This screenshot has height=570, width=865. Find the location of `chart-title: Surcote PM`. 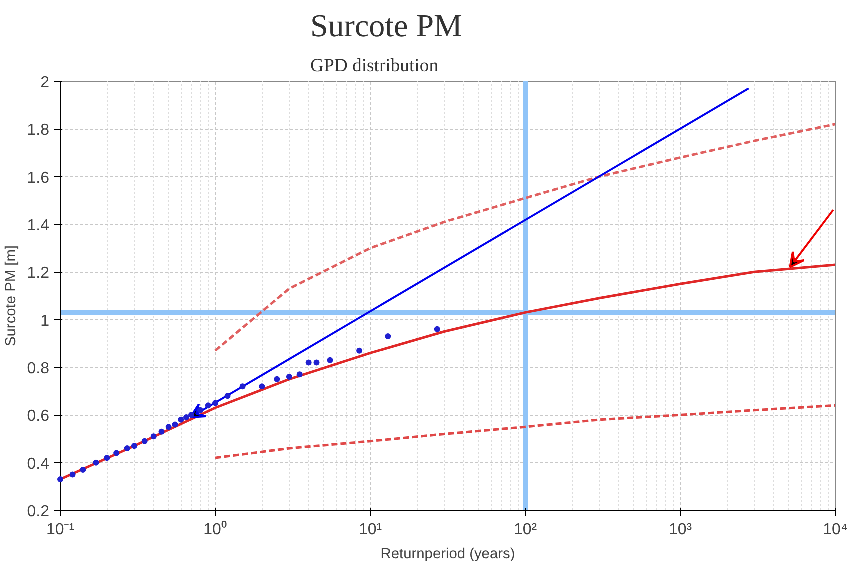

chart-title: Surcote PM is located at coordinates (386, 26).